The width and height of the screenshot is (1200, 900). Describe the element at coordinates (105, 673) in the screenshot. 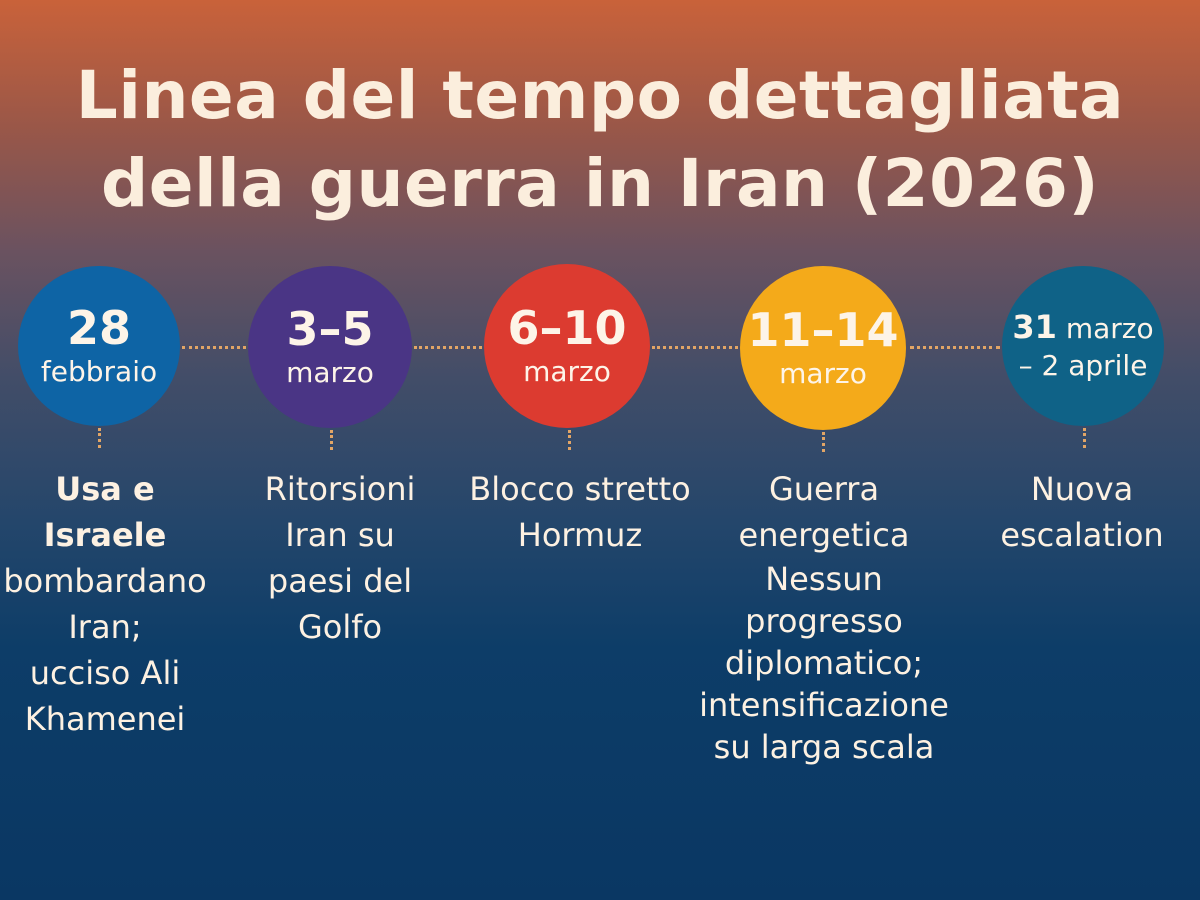

I see `event-1-desc-line: ucciso Ali` at that location.